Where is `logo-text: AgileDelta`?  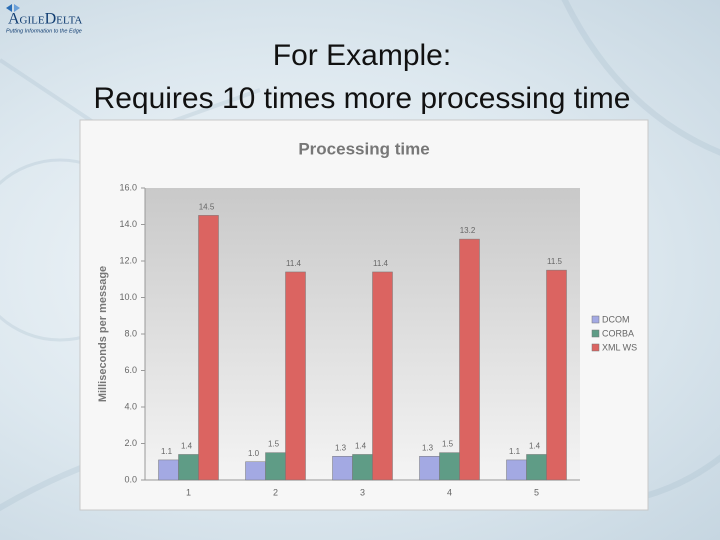
logo-text: AgileDelta is located at coordinates (45, 19).